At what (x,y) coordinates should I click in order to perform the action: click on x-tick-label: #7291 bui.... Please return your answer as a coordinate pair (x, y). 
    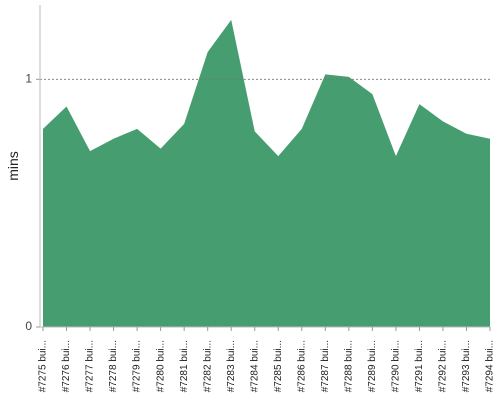
    Looking at the image, I should click on (419, 366).